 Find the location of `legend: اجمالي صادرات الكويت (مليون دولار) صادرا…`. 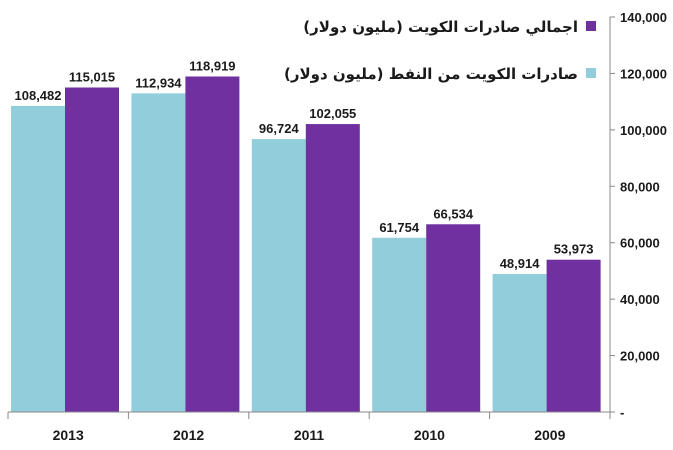

legend: اجمالي صادرات الكويت (مليون دولار) صادرا… is located at coordinates (440, 50).